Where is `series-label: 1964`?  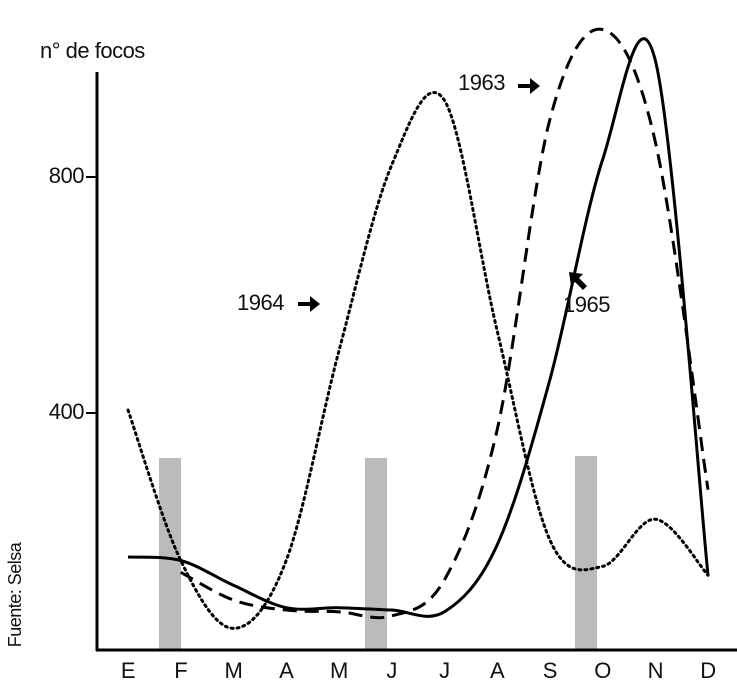
series-label: 1964 is located at coordinates (260, 302).